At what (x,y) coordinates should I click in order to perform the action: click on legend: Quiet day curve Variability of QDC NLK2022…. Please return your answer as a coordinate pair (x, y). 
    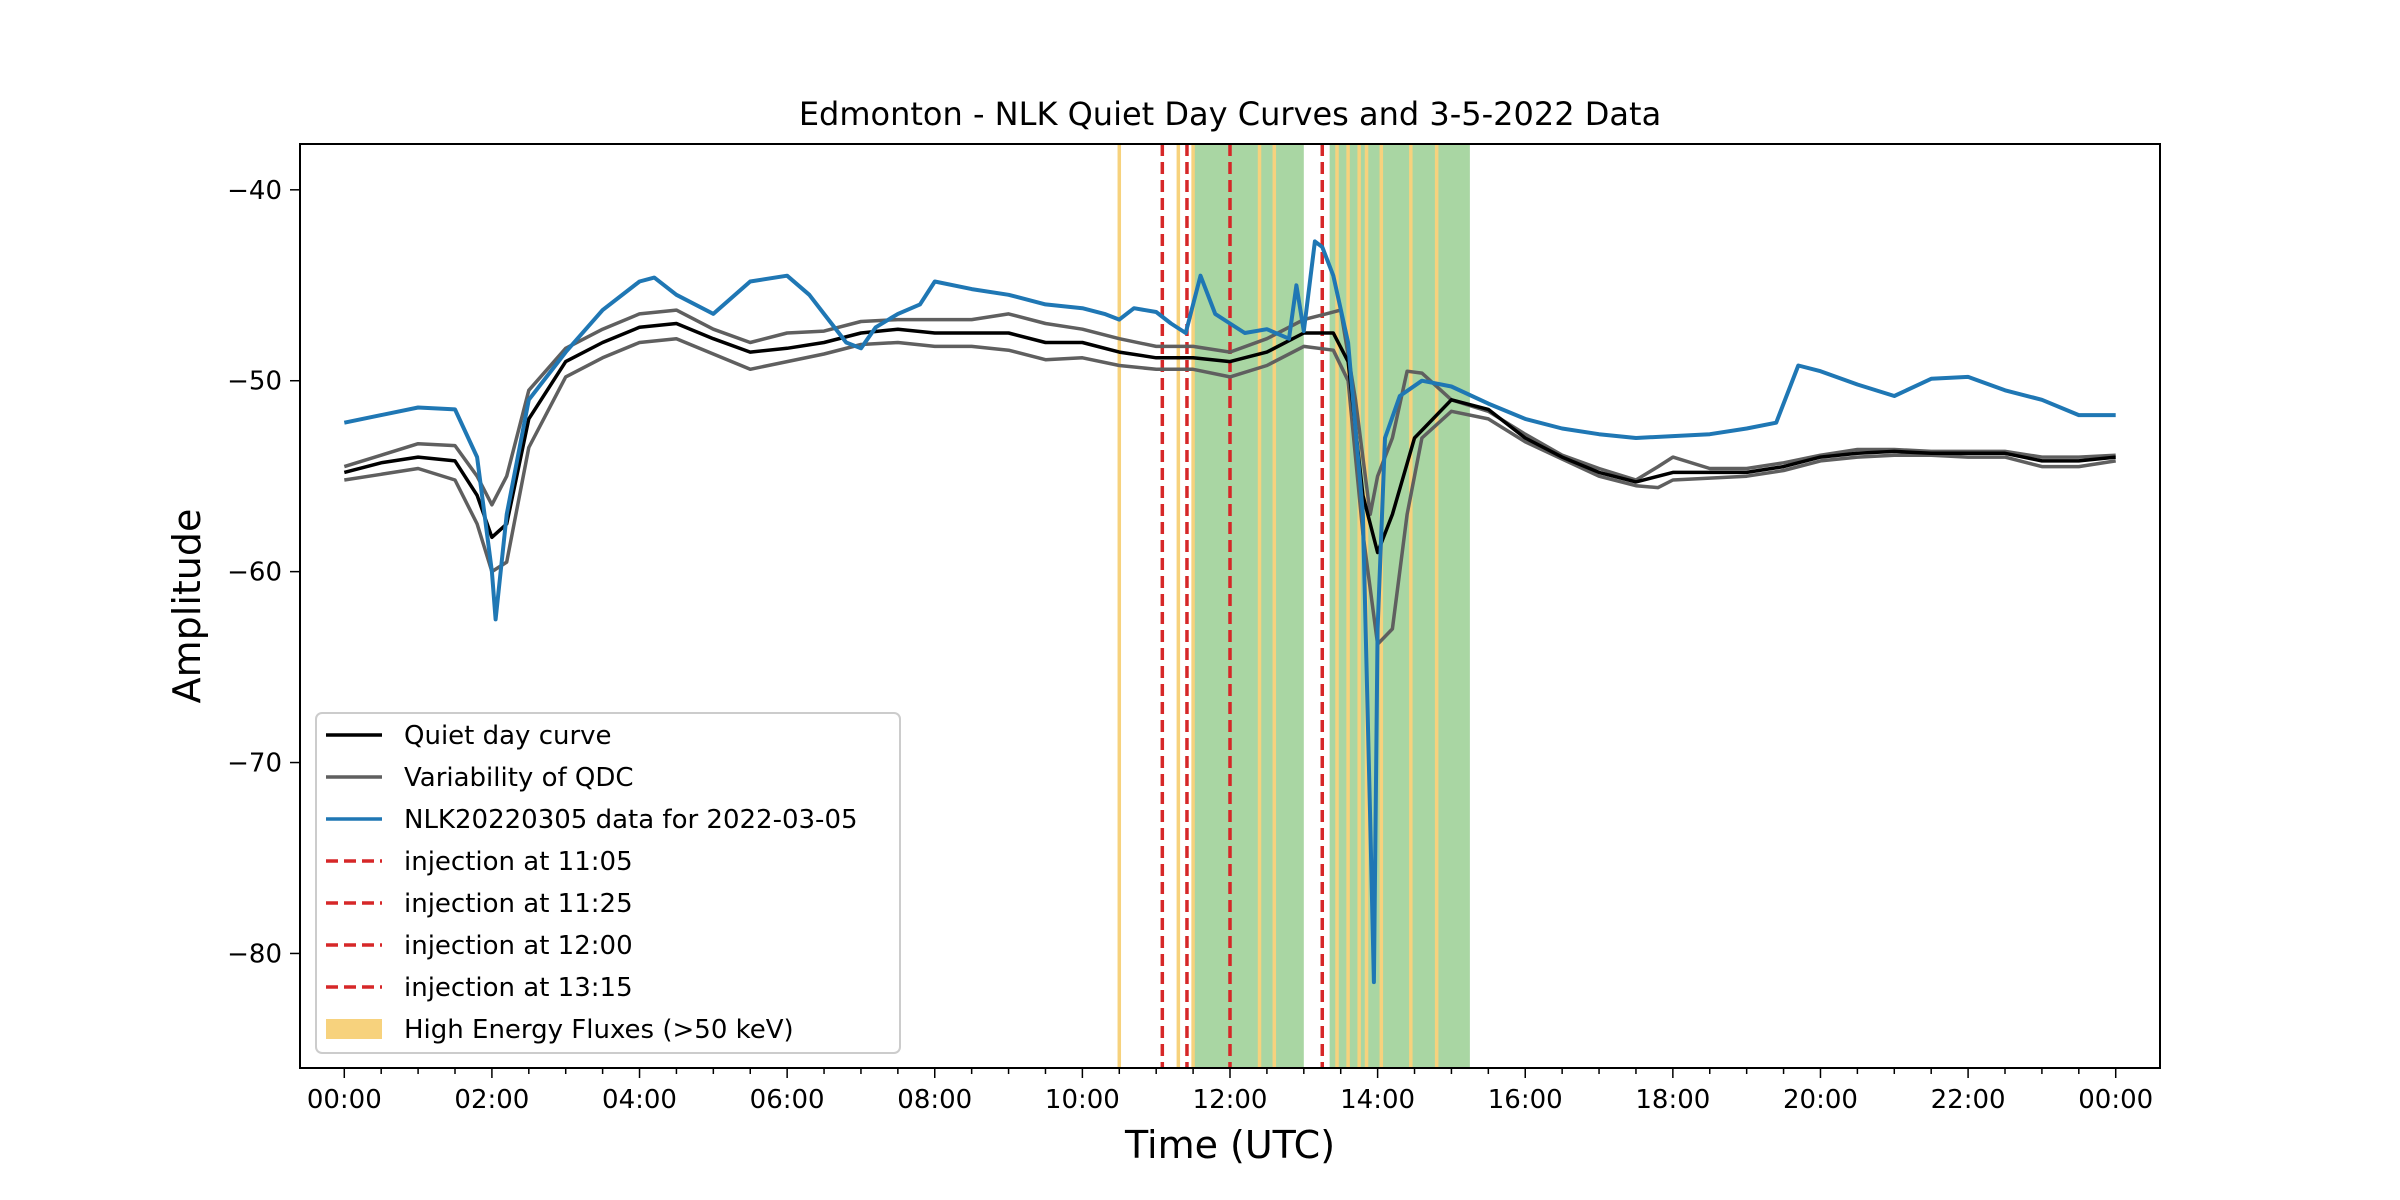
    Looking at the image, I should click on (608, 883).